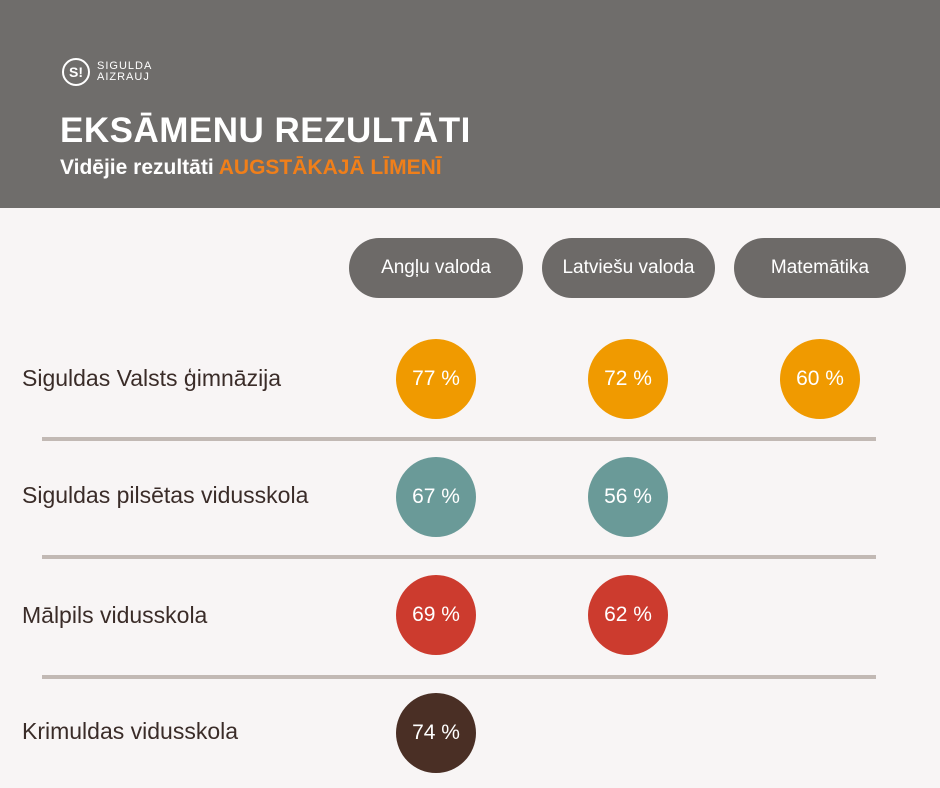 This screenshot has height=788, width=940. I want to click on subtitle-accent: AUGSTĀKAJĀ LĪMENĪ, so click(330, 167).